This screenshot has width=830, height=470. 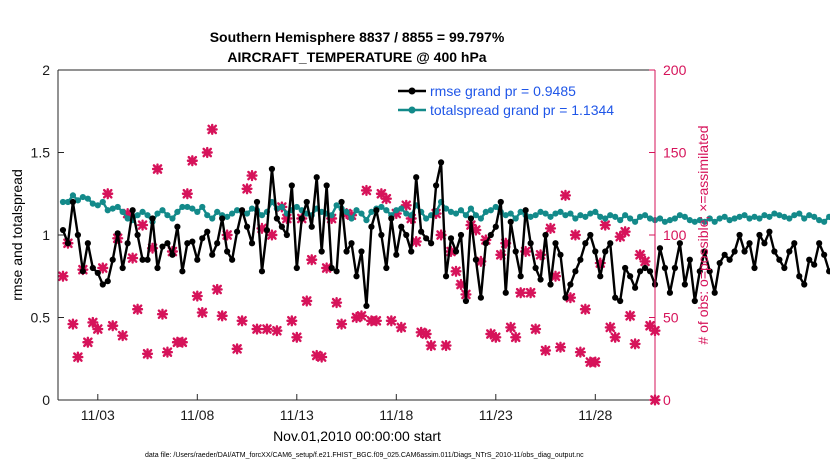 What do you see at coordinates (297, 415) in the screenshot?
I see `x-tick-label: 11/13` at bounding box center [297, 415].